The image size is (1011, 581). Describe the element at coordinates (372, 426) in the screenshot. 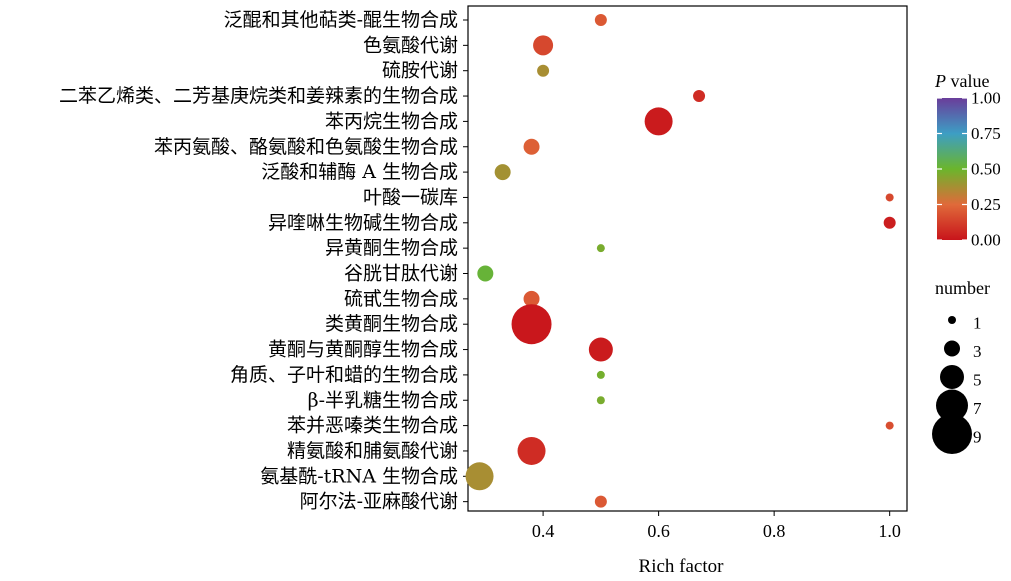

I see `category-label: 苯并恶嗪类生物合成` at that location.